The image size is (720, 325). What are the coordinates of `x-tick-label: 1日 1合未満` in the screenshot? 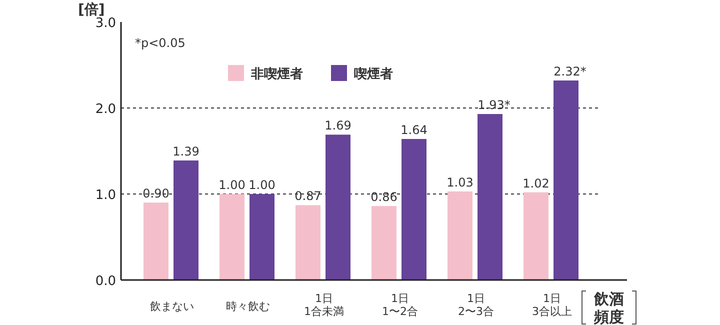 It's located at (324, 305).